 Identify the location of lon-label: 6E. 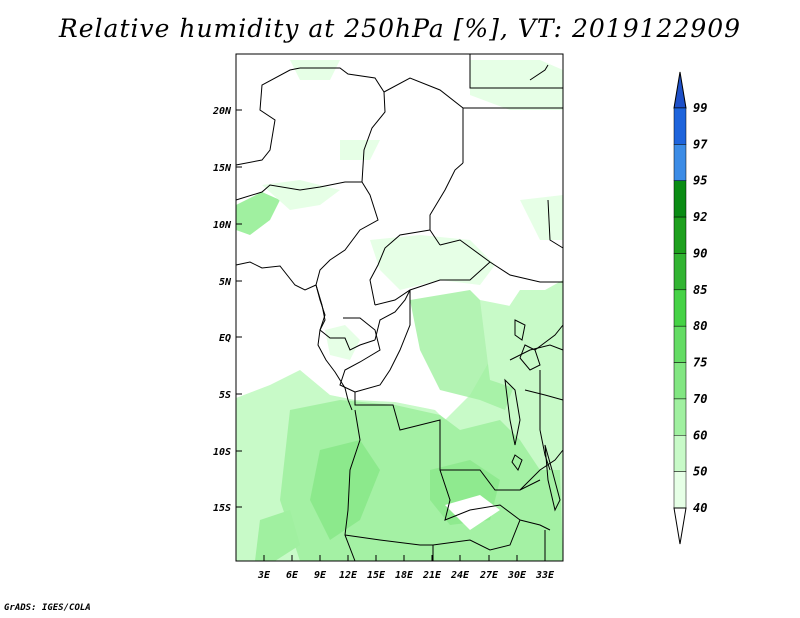
(292, 575).